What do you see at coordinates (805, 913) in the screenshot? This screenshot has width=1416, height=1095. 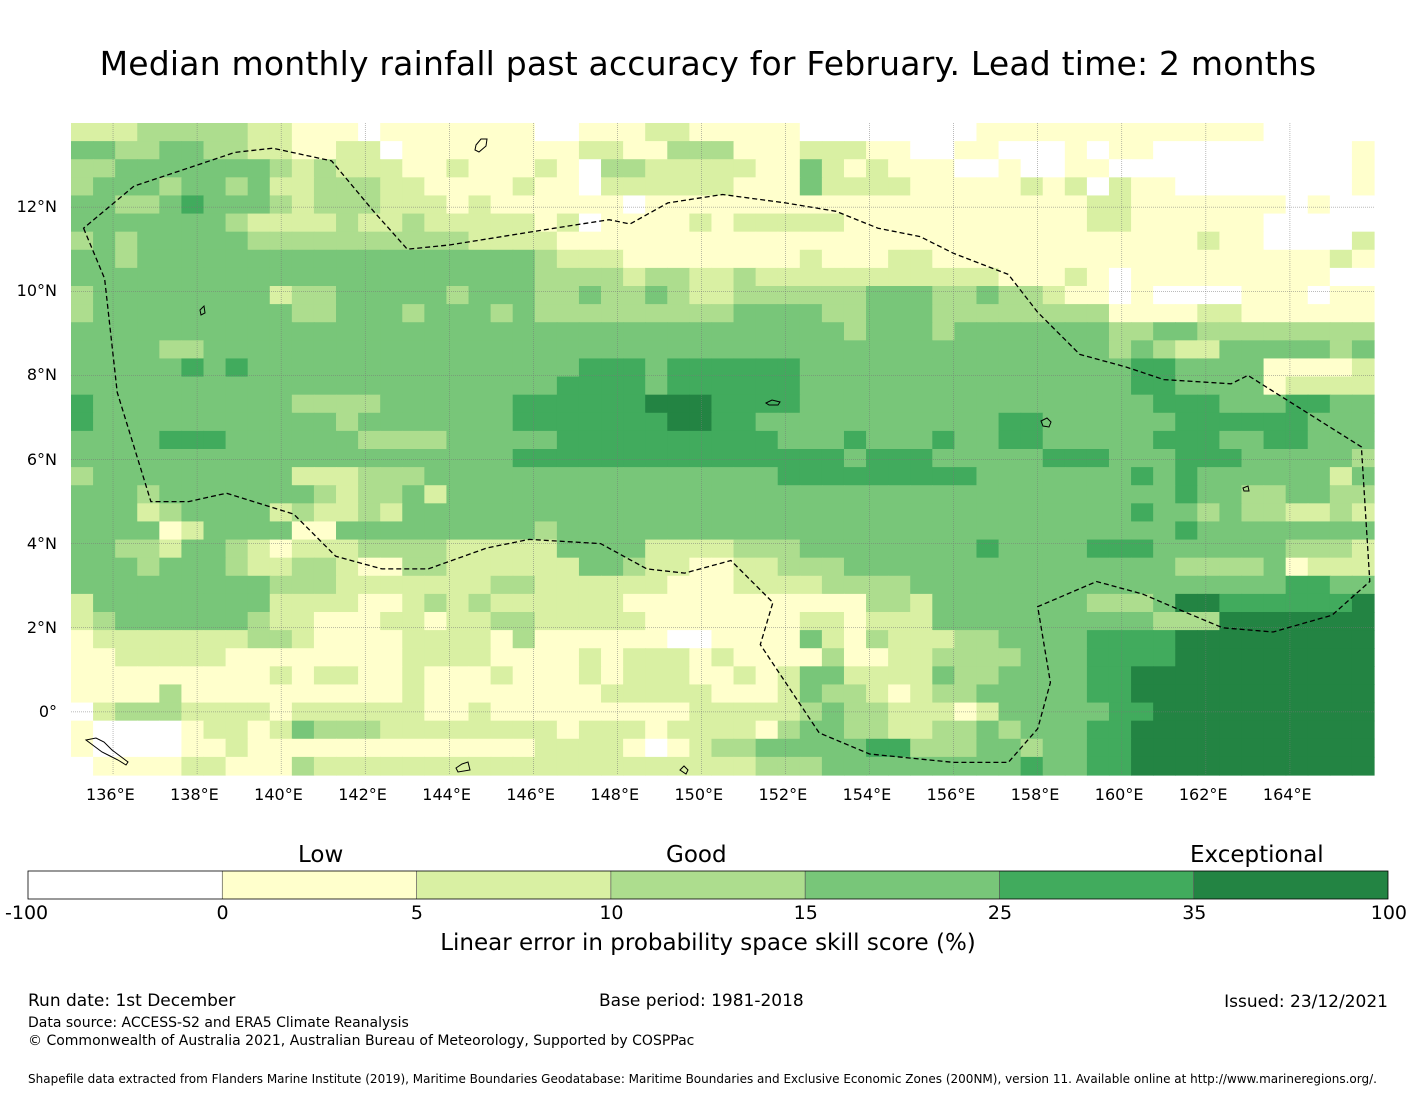 I see `colorbar-tick-label: 15` at bounding box center [805, 913].